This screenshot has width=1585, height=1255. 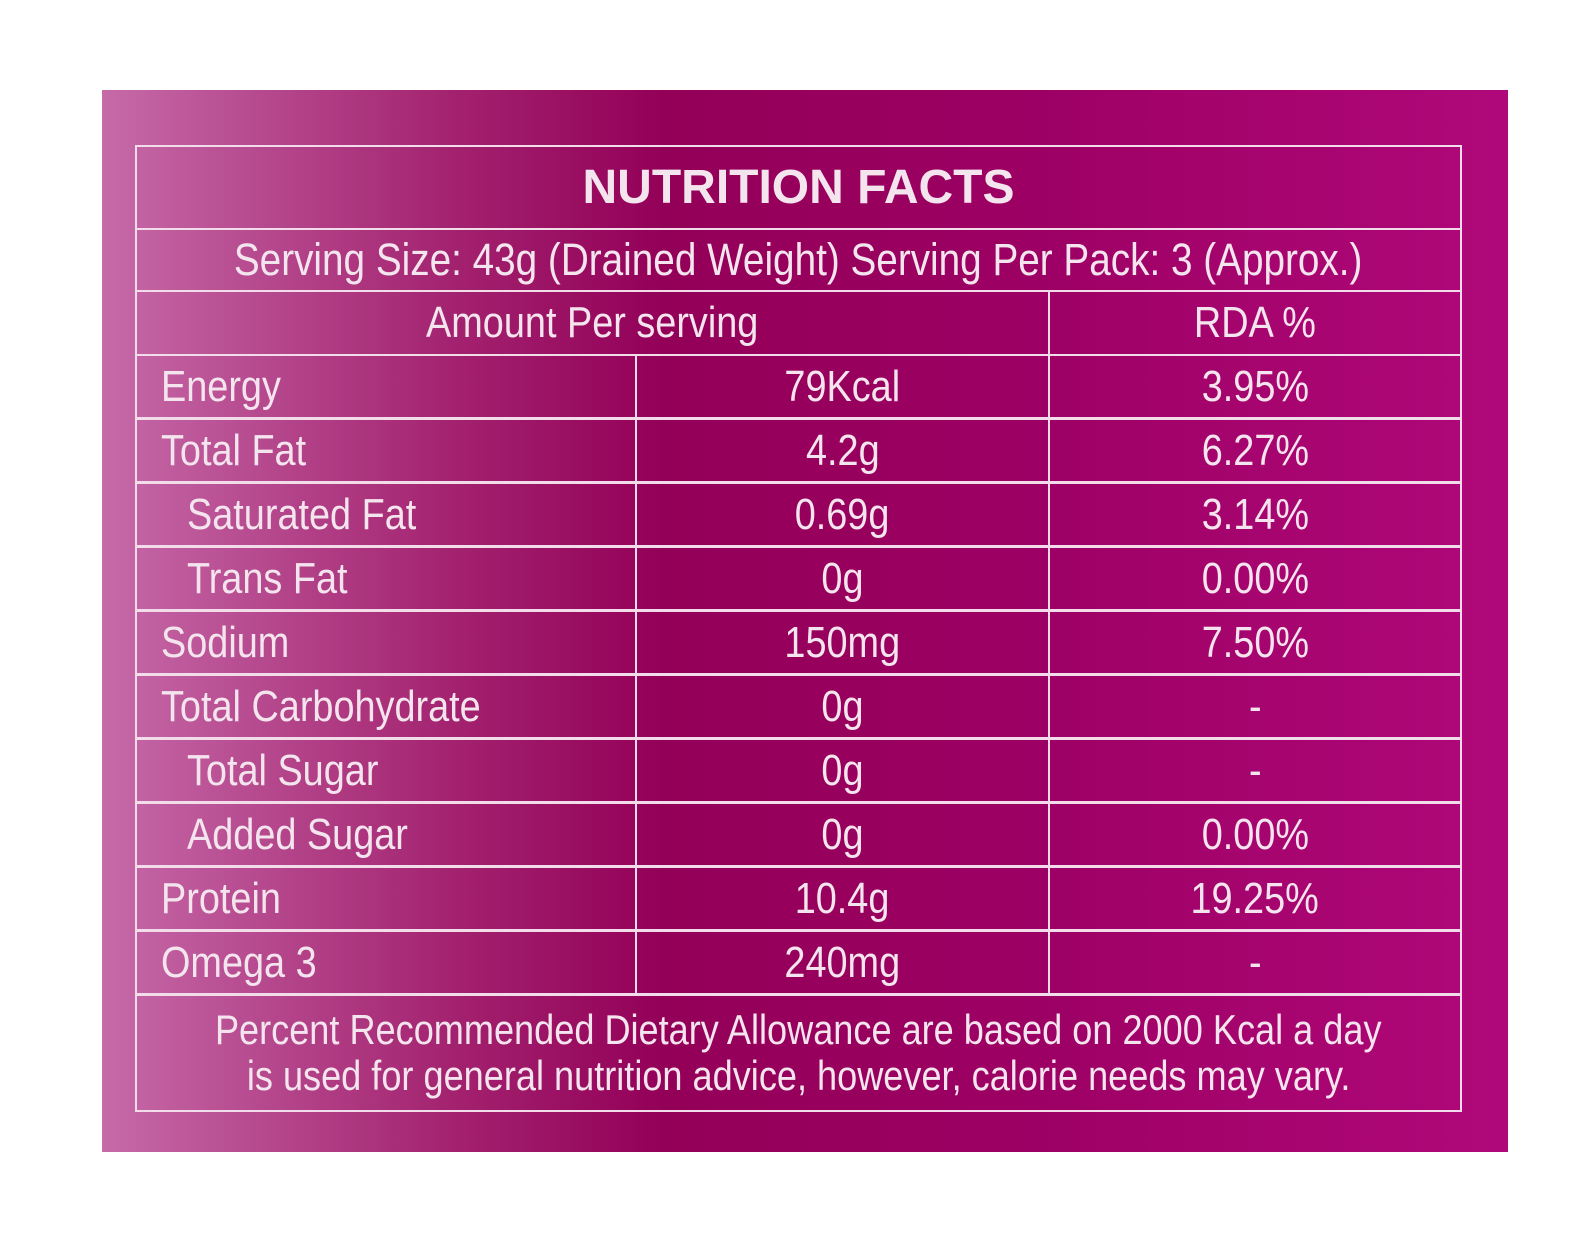 I want to click on nutrient-name-text: Added Sugar, so click(x=297, y=834).